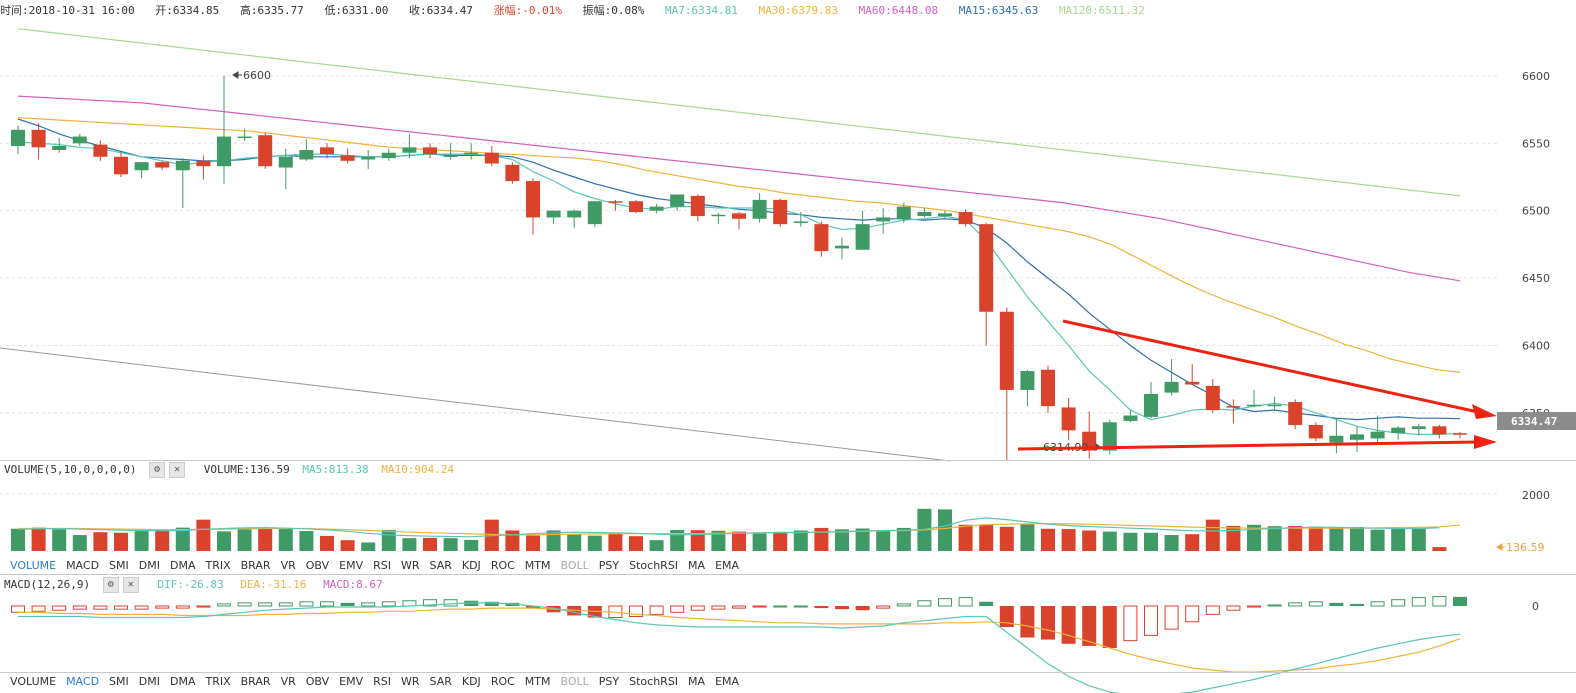 The height and width of the screenshot is (693, 1576). Describe the element at coordinates (177, 470) in the screenshot. I see `volume-close-icon: ✕` at that location.